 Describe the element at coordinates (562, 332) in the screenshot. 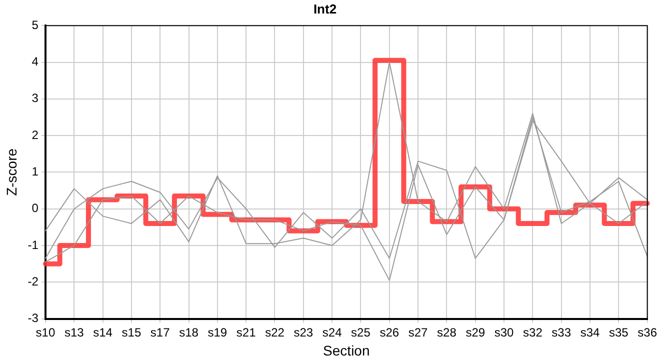

I see `x-tick-label: s33` at that location.